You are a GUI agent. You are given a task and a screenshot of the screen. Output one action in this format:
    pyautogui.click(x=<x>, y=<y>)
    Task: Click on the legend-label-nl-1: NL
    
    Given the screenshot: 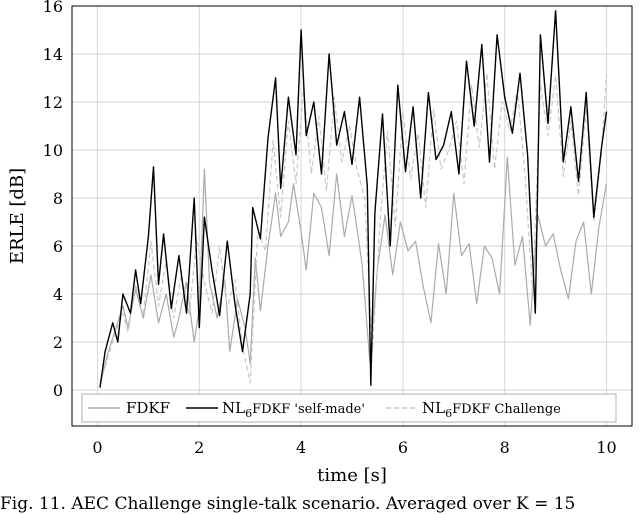 What is the action you would take?
    pyautogui.click(x=233, y=408)
    